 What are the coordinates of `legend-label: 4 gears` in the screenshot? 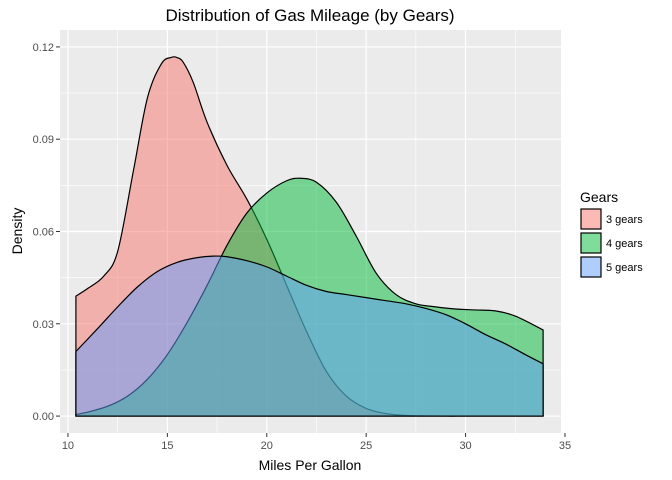 It's located at (624, 244).